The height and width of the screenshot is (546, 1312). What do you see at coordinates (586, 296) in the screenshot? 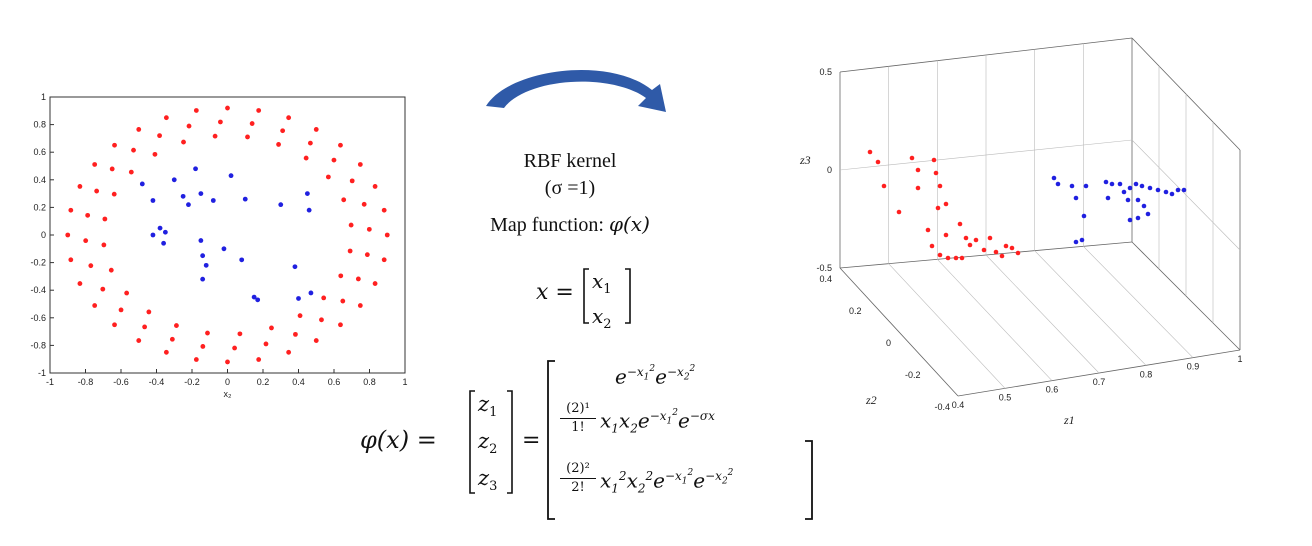
I see `x-bracket-left` at bounding box center [586, 296].